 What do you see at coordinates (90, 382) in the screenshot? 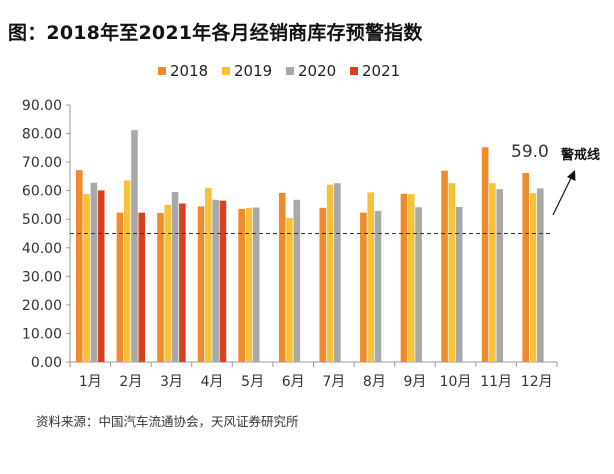
I see `x-tick-label: 1月` at bounding box center [90, 382].